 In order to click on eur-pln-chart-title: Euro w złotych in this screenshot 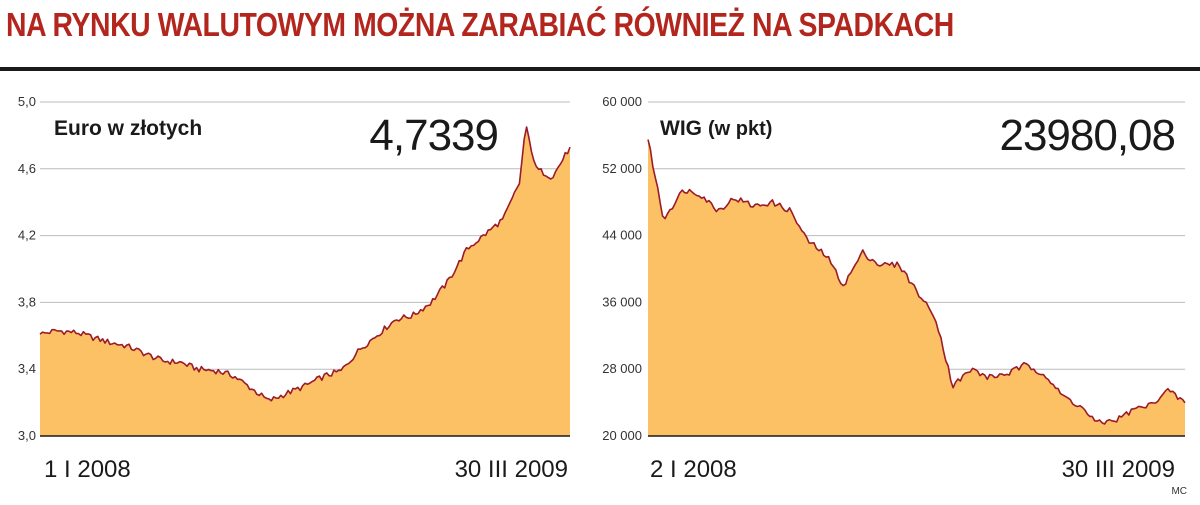, I will do `click(128, 128)`.